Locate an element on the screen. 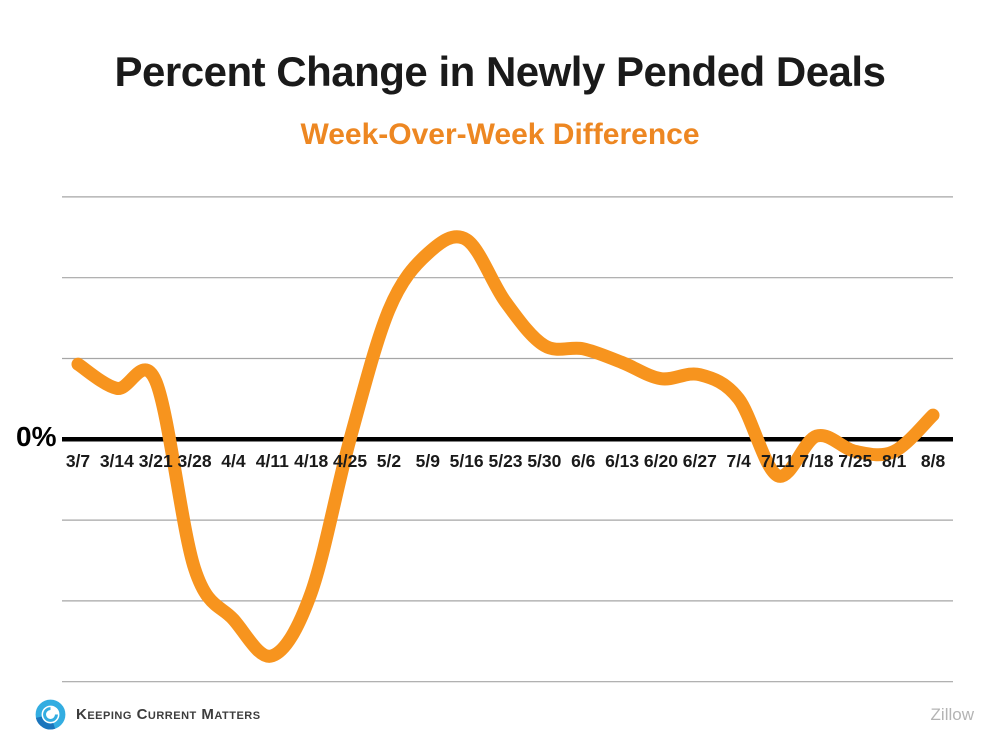 Image resolution: width=1000 pixels, height=750 pixels. x-tick-label: 7/25 is located at coordinates (855, 461).